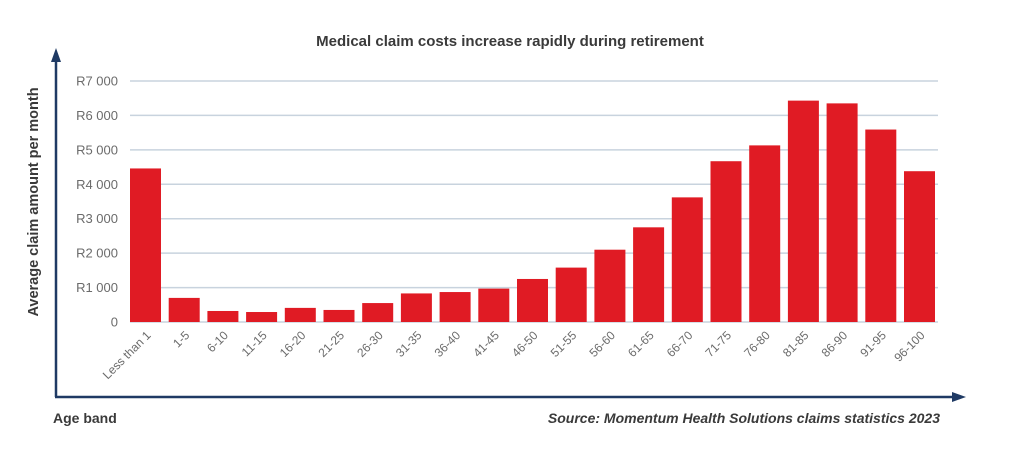 The height and width of the screenshot is (450, 1018). Describe the element at coordinates (796, 344) in the screenshot. I see `x-tick-label: 81-85` at that location.